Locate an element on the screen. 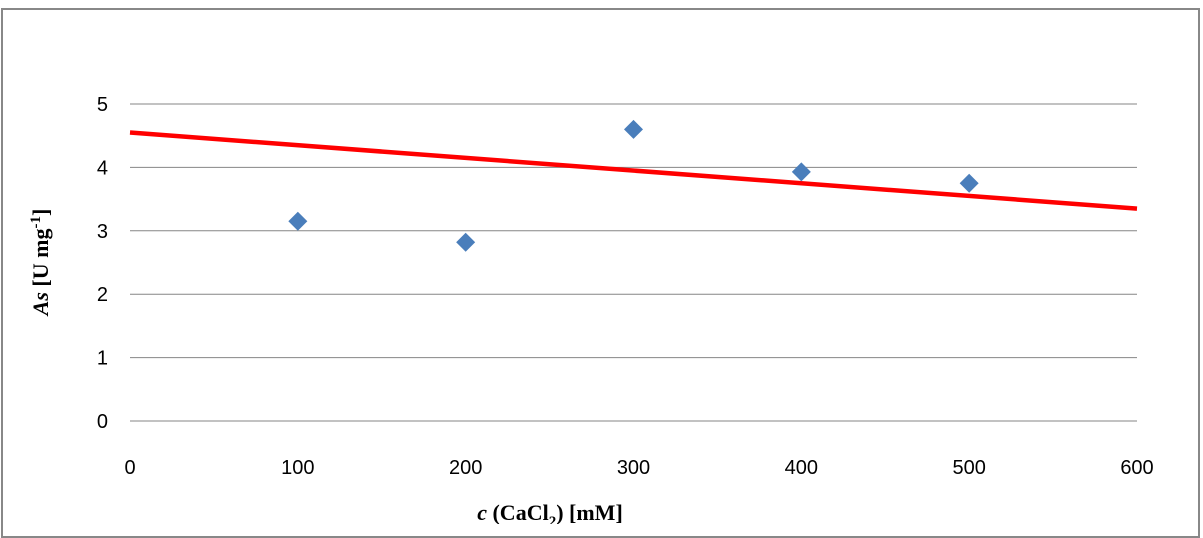 Image resolution: width=1203 pixels, height=538 pixels. x-tick-label-600: 600 is located at coordinates (1136, 468).